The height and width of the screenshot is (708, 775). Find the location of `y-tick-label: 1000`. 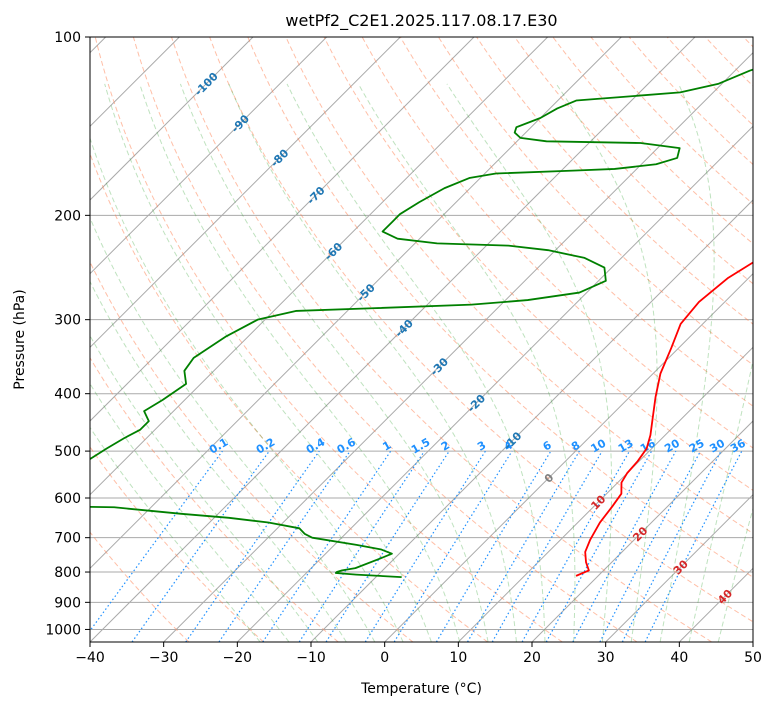

y-tick-label: 1000 is located at coordinates (63, 630).